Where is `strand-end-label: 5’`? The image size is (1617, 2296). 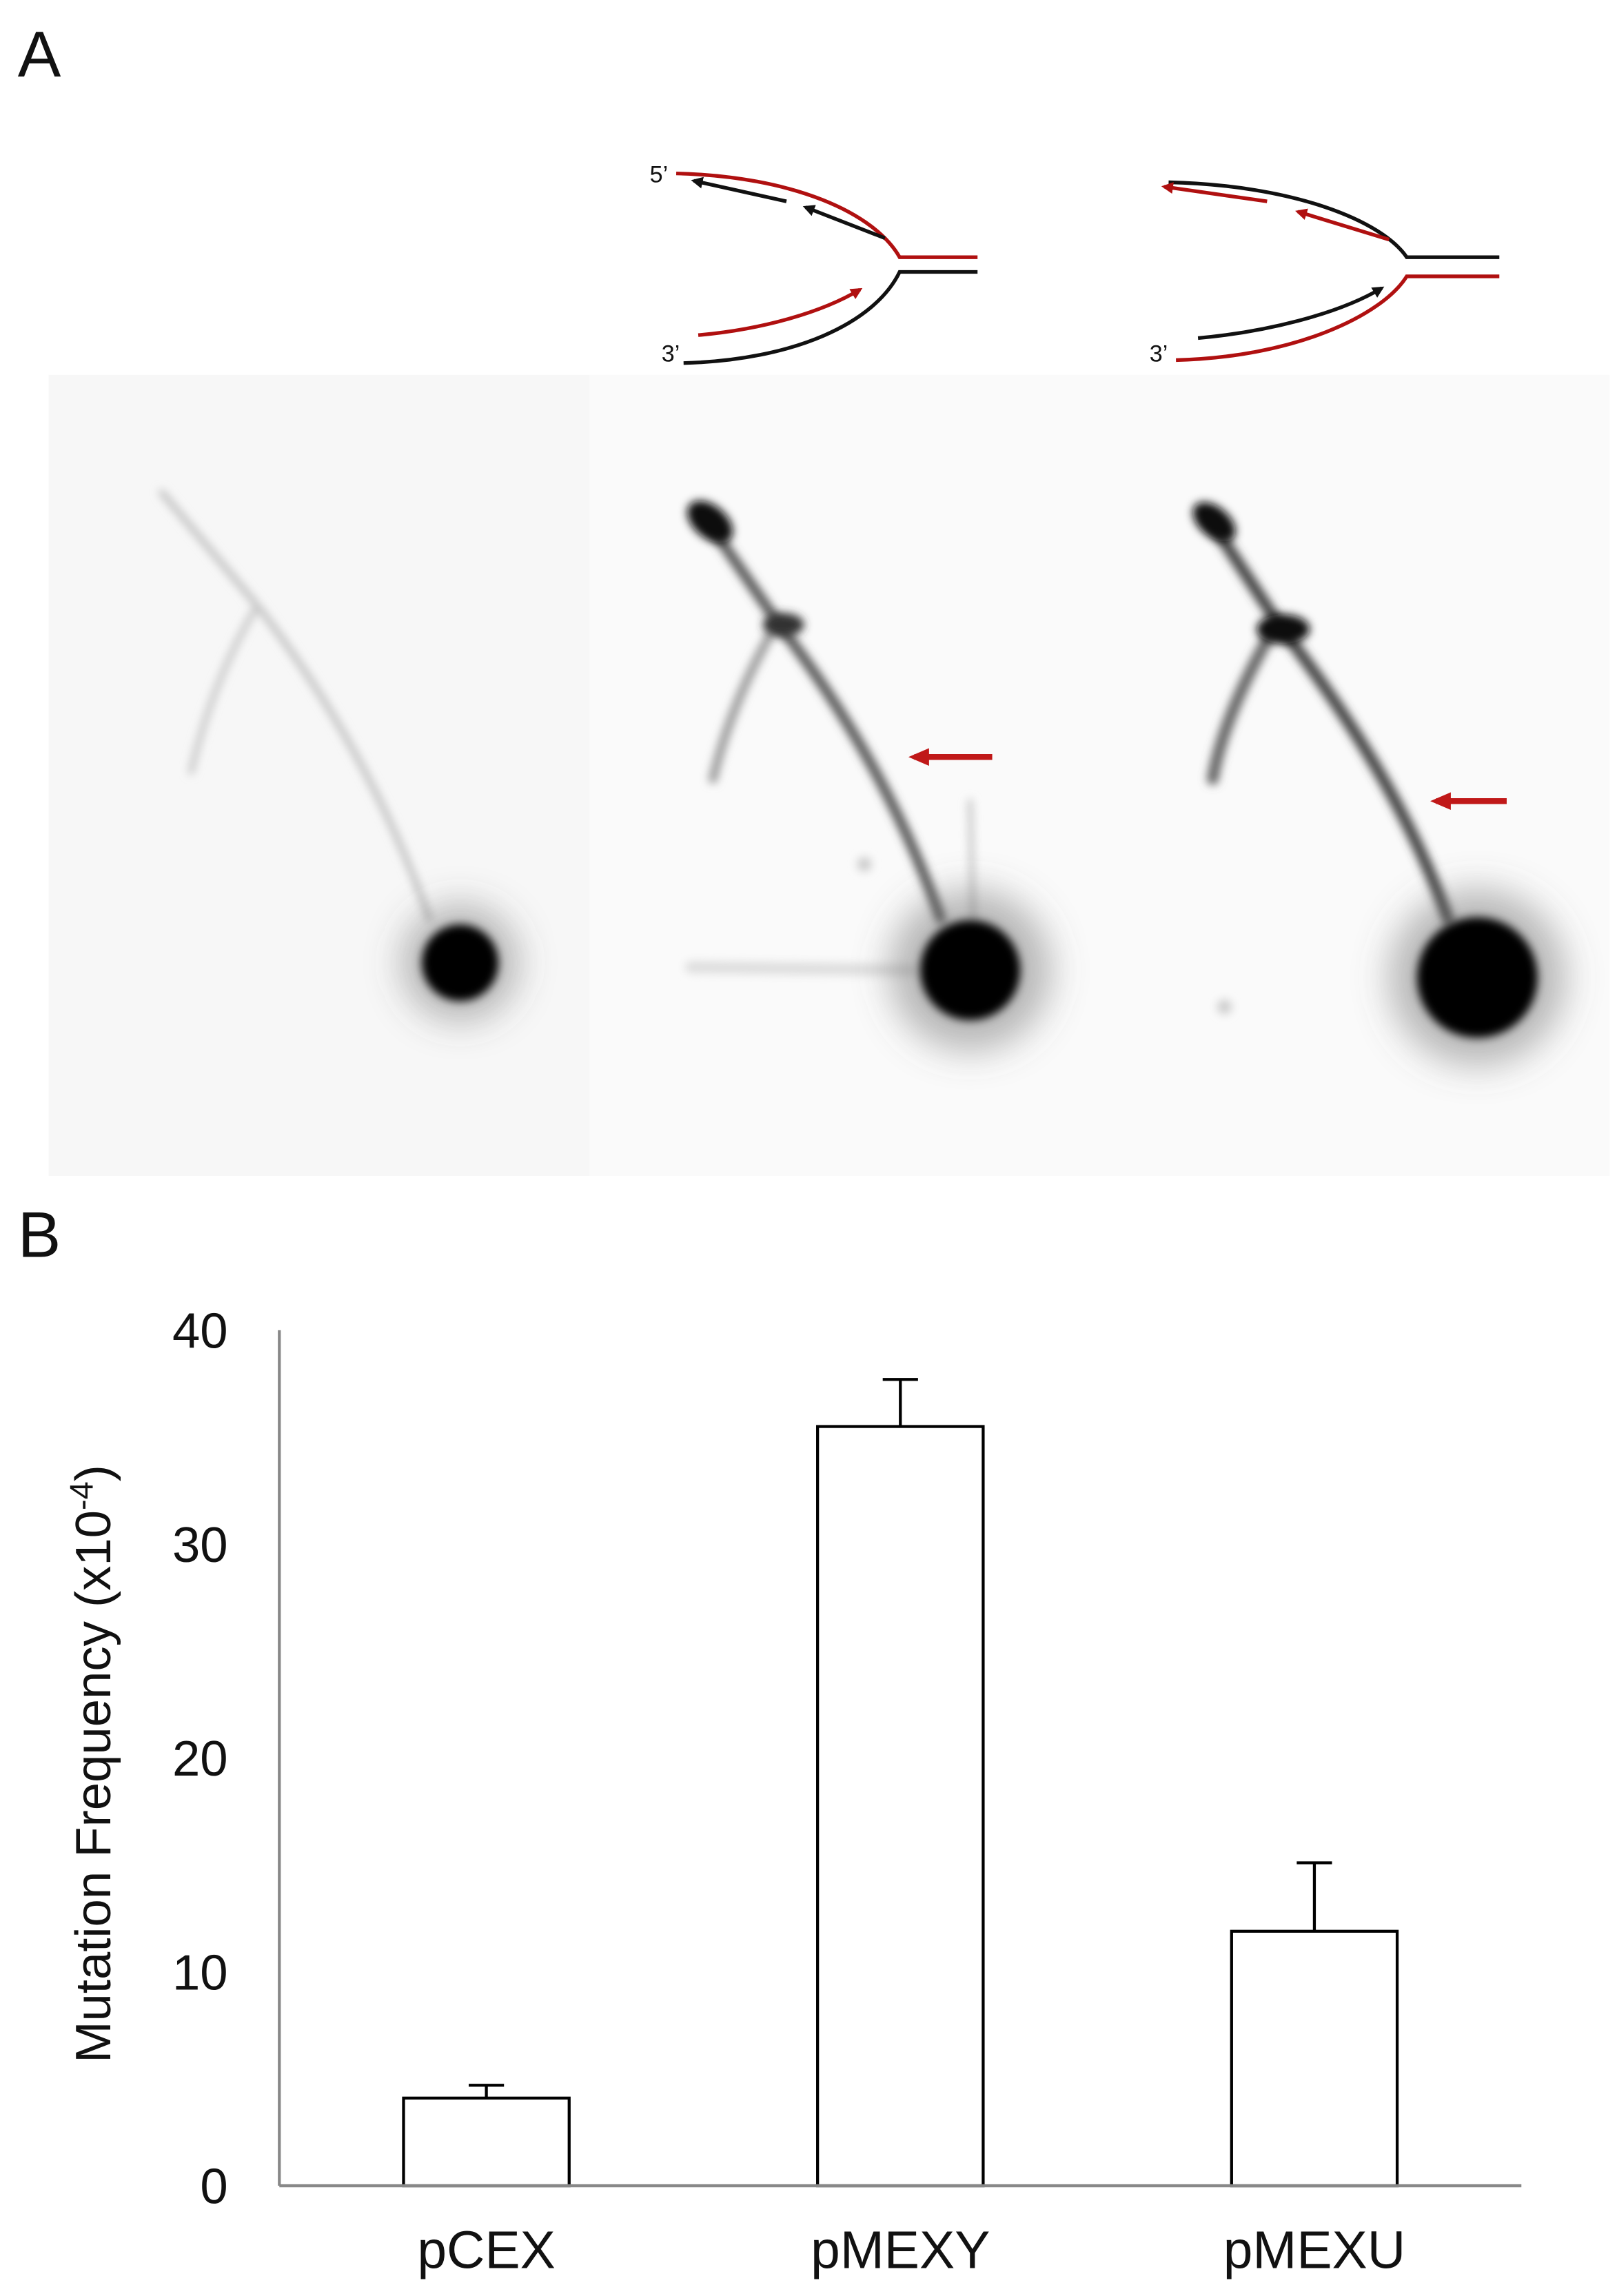 strand-end-label: 5’ is located at coordinates (659, 174).